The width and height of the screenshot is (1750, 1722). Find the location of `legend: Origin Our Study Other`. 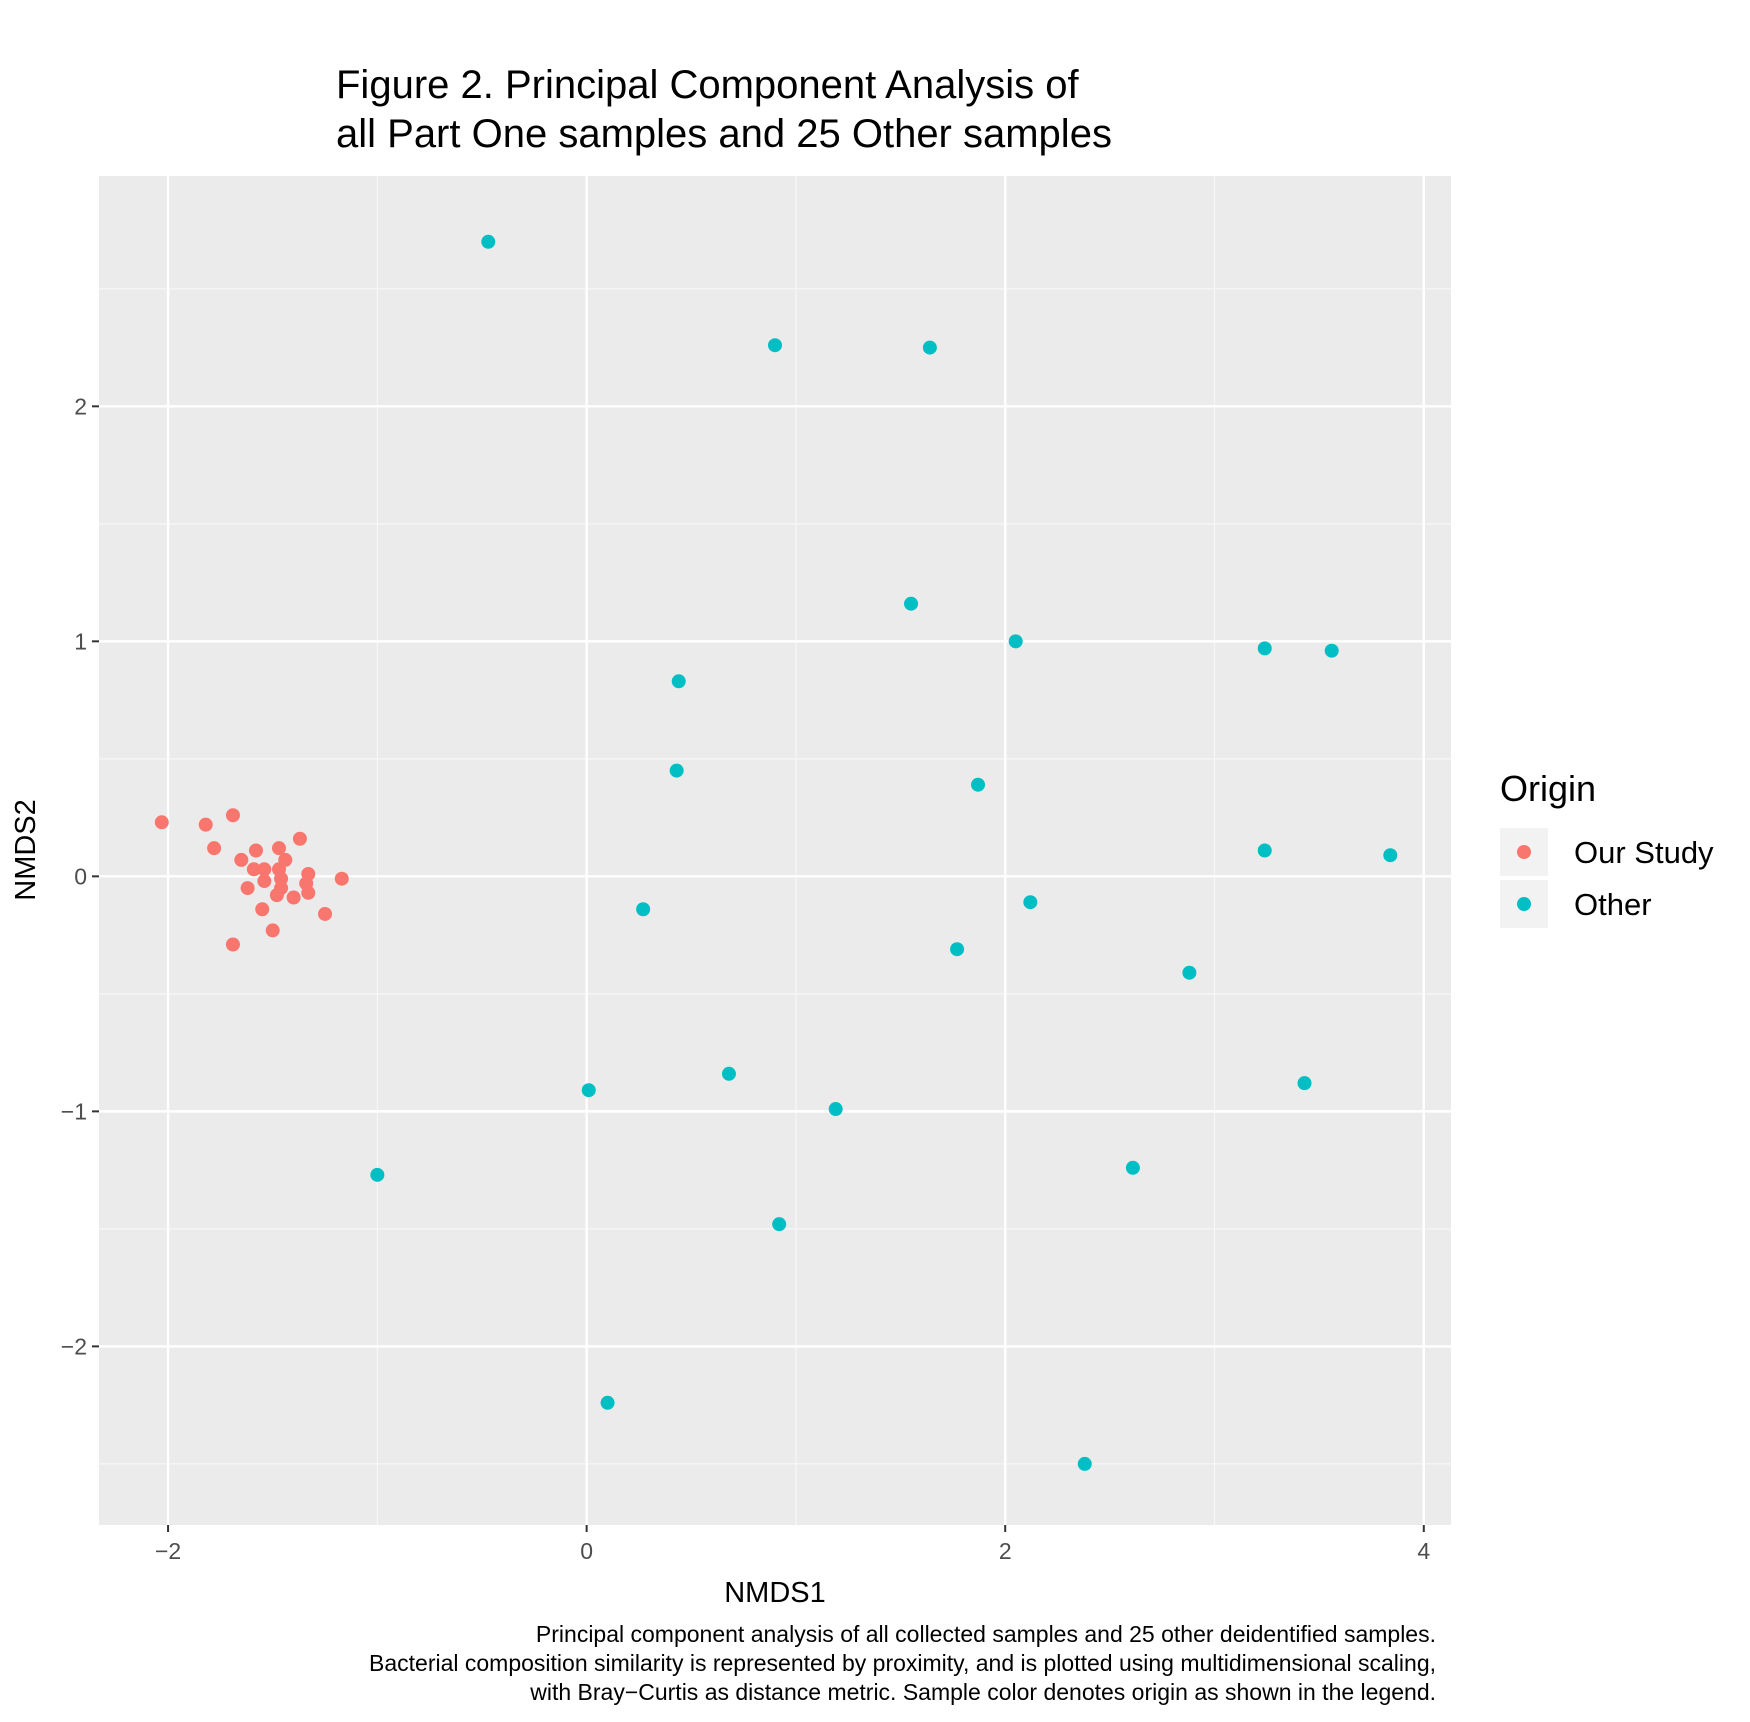

legend: Origin Our Study Other is located at coordinates (1607, 848).